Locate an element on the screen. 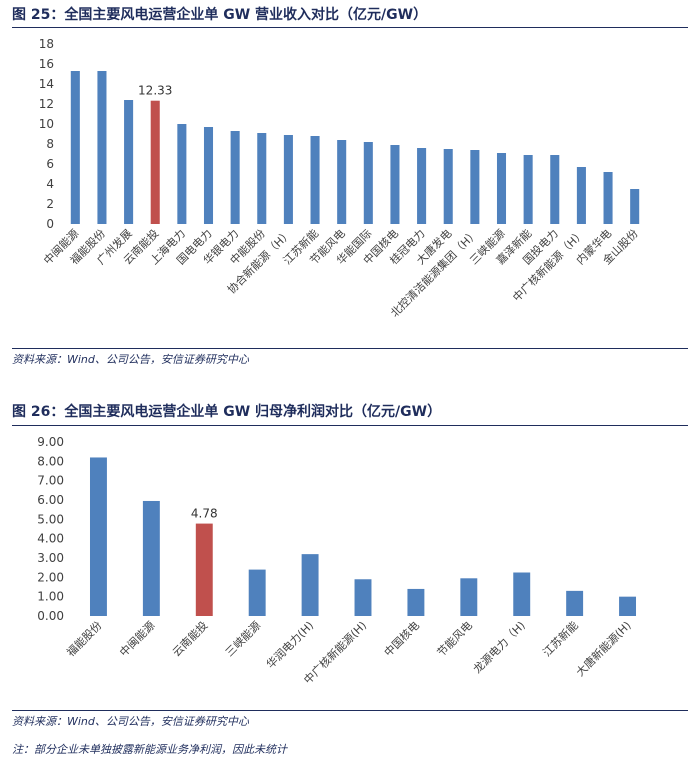 This screenshot has height=766, width=700. chart2-y-tick-label: 3.00 is located at coordinates (50, 558).